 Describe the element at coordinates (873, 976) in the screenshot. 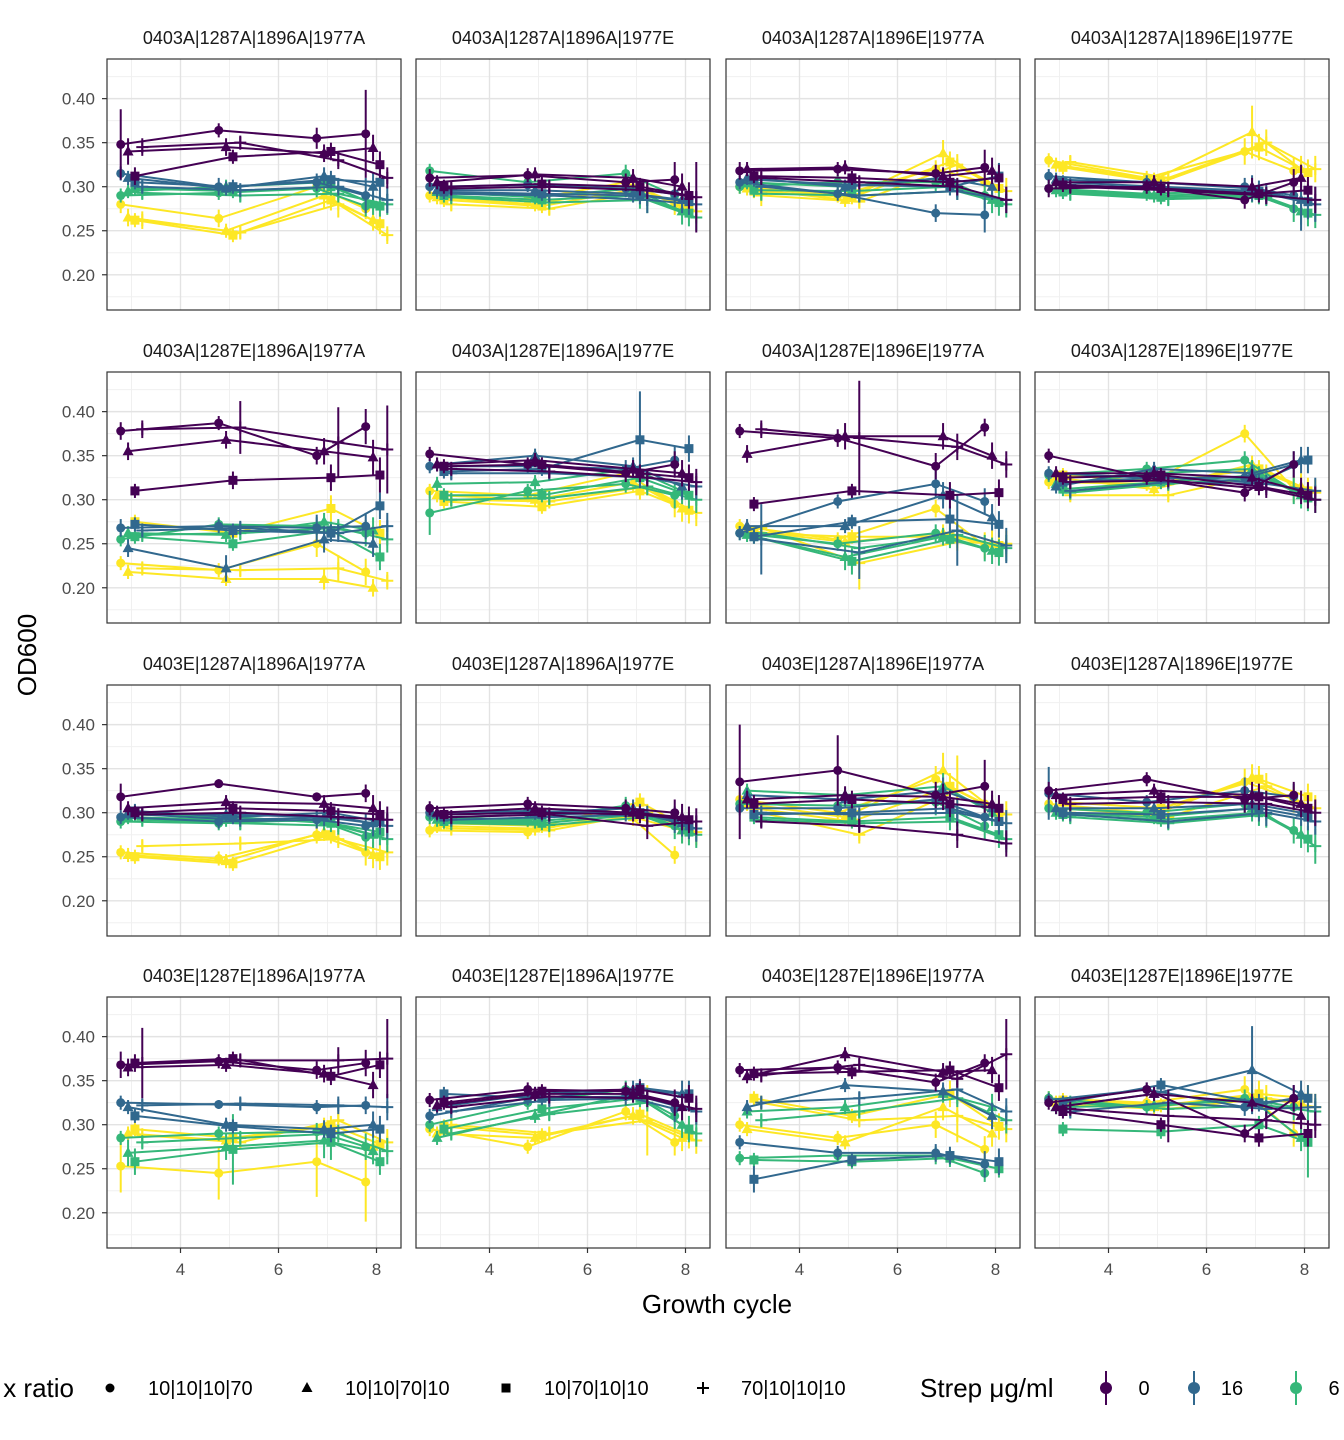

I see `panel-title: 0403E|1287E|1896E|1977A` at that location.